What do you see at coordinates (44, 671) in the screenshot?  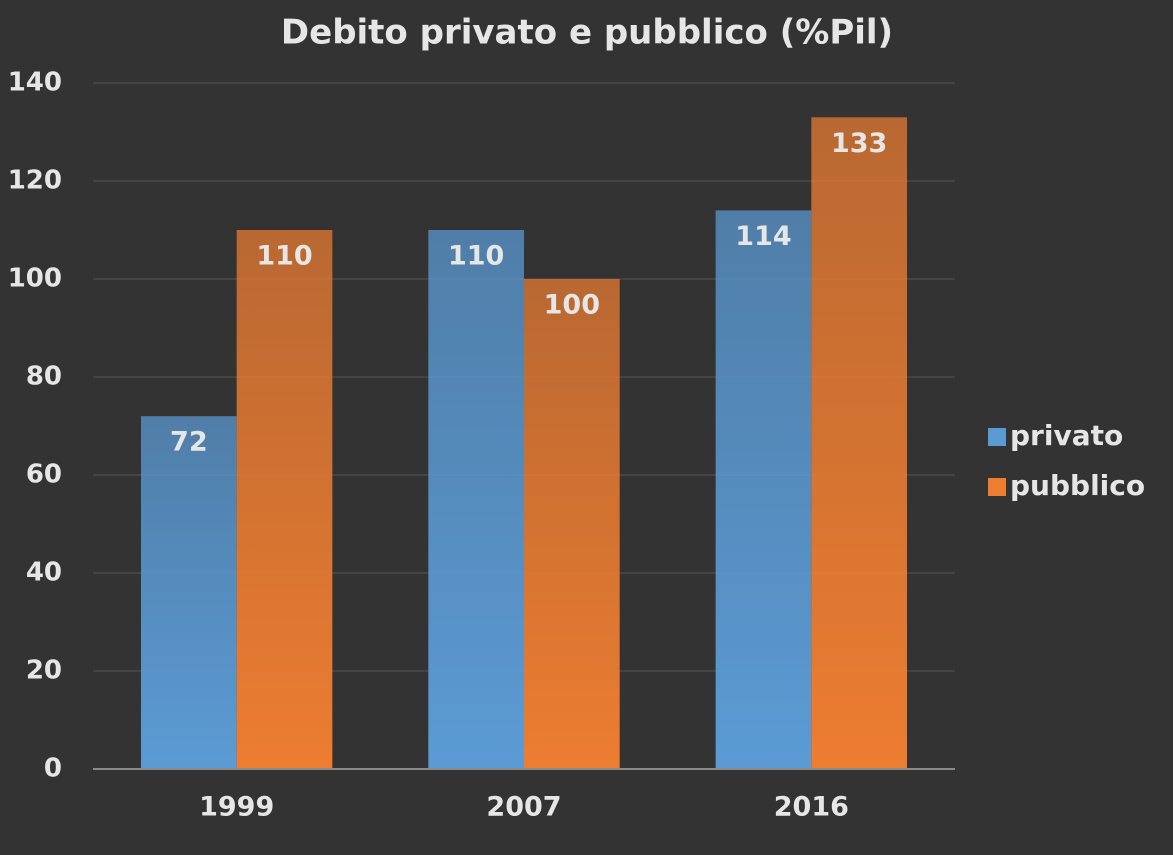 I see `y-tick-label: 20` at bounding box center [44, 671].